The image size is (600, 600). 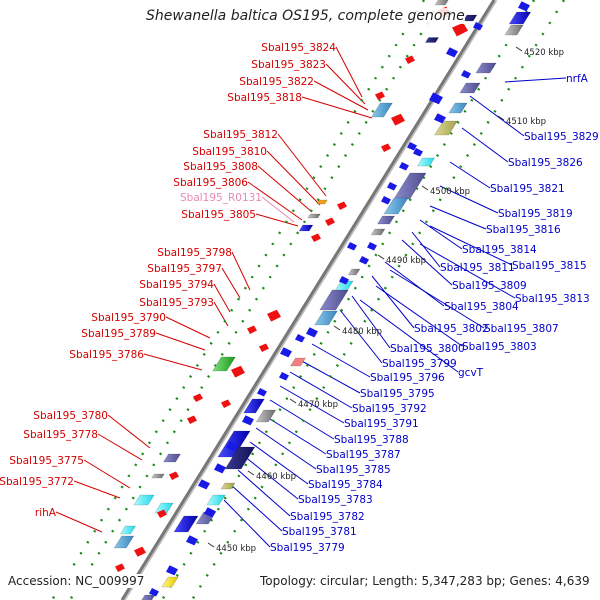 What do you see at coordinates (307, 548) in the screenshot?
I see `gene-label-sbal195_3779: Sbal195_3779` at bounding box center [307, 548].